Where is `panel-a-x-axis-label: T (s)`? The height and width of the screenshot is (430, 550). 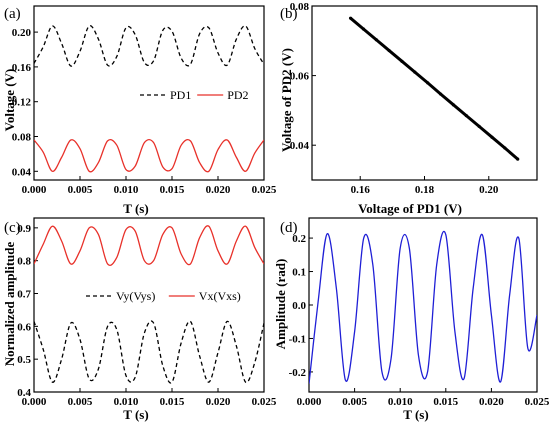 panel-a-x-axis-label: T (s) is located at coordinates (135, 208).